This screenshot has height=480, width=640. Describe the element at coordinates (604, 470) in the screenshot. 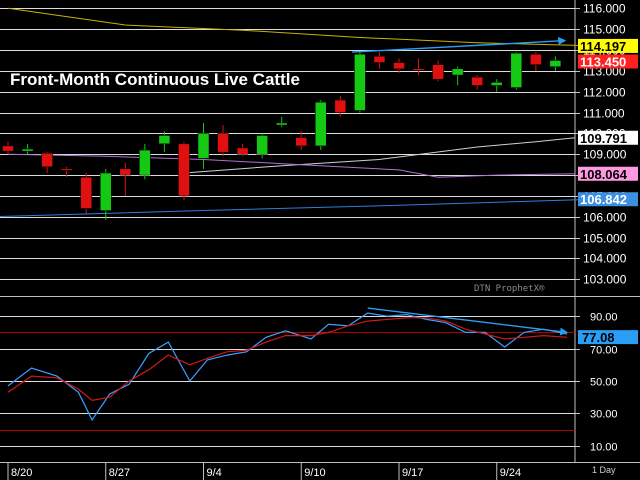

I see `period-label: 1 Day` at that location.